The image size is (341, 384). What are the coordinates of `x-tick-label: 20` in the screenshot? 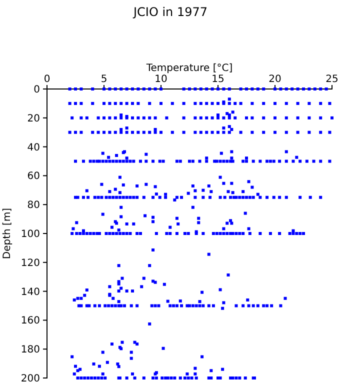 It's located at (275, 79).